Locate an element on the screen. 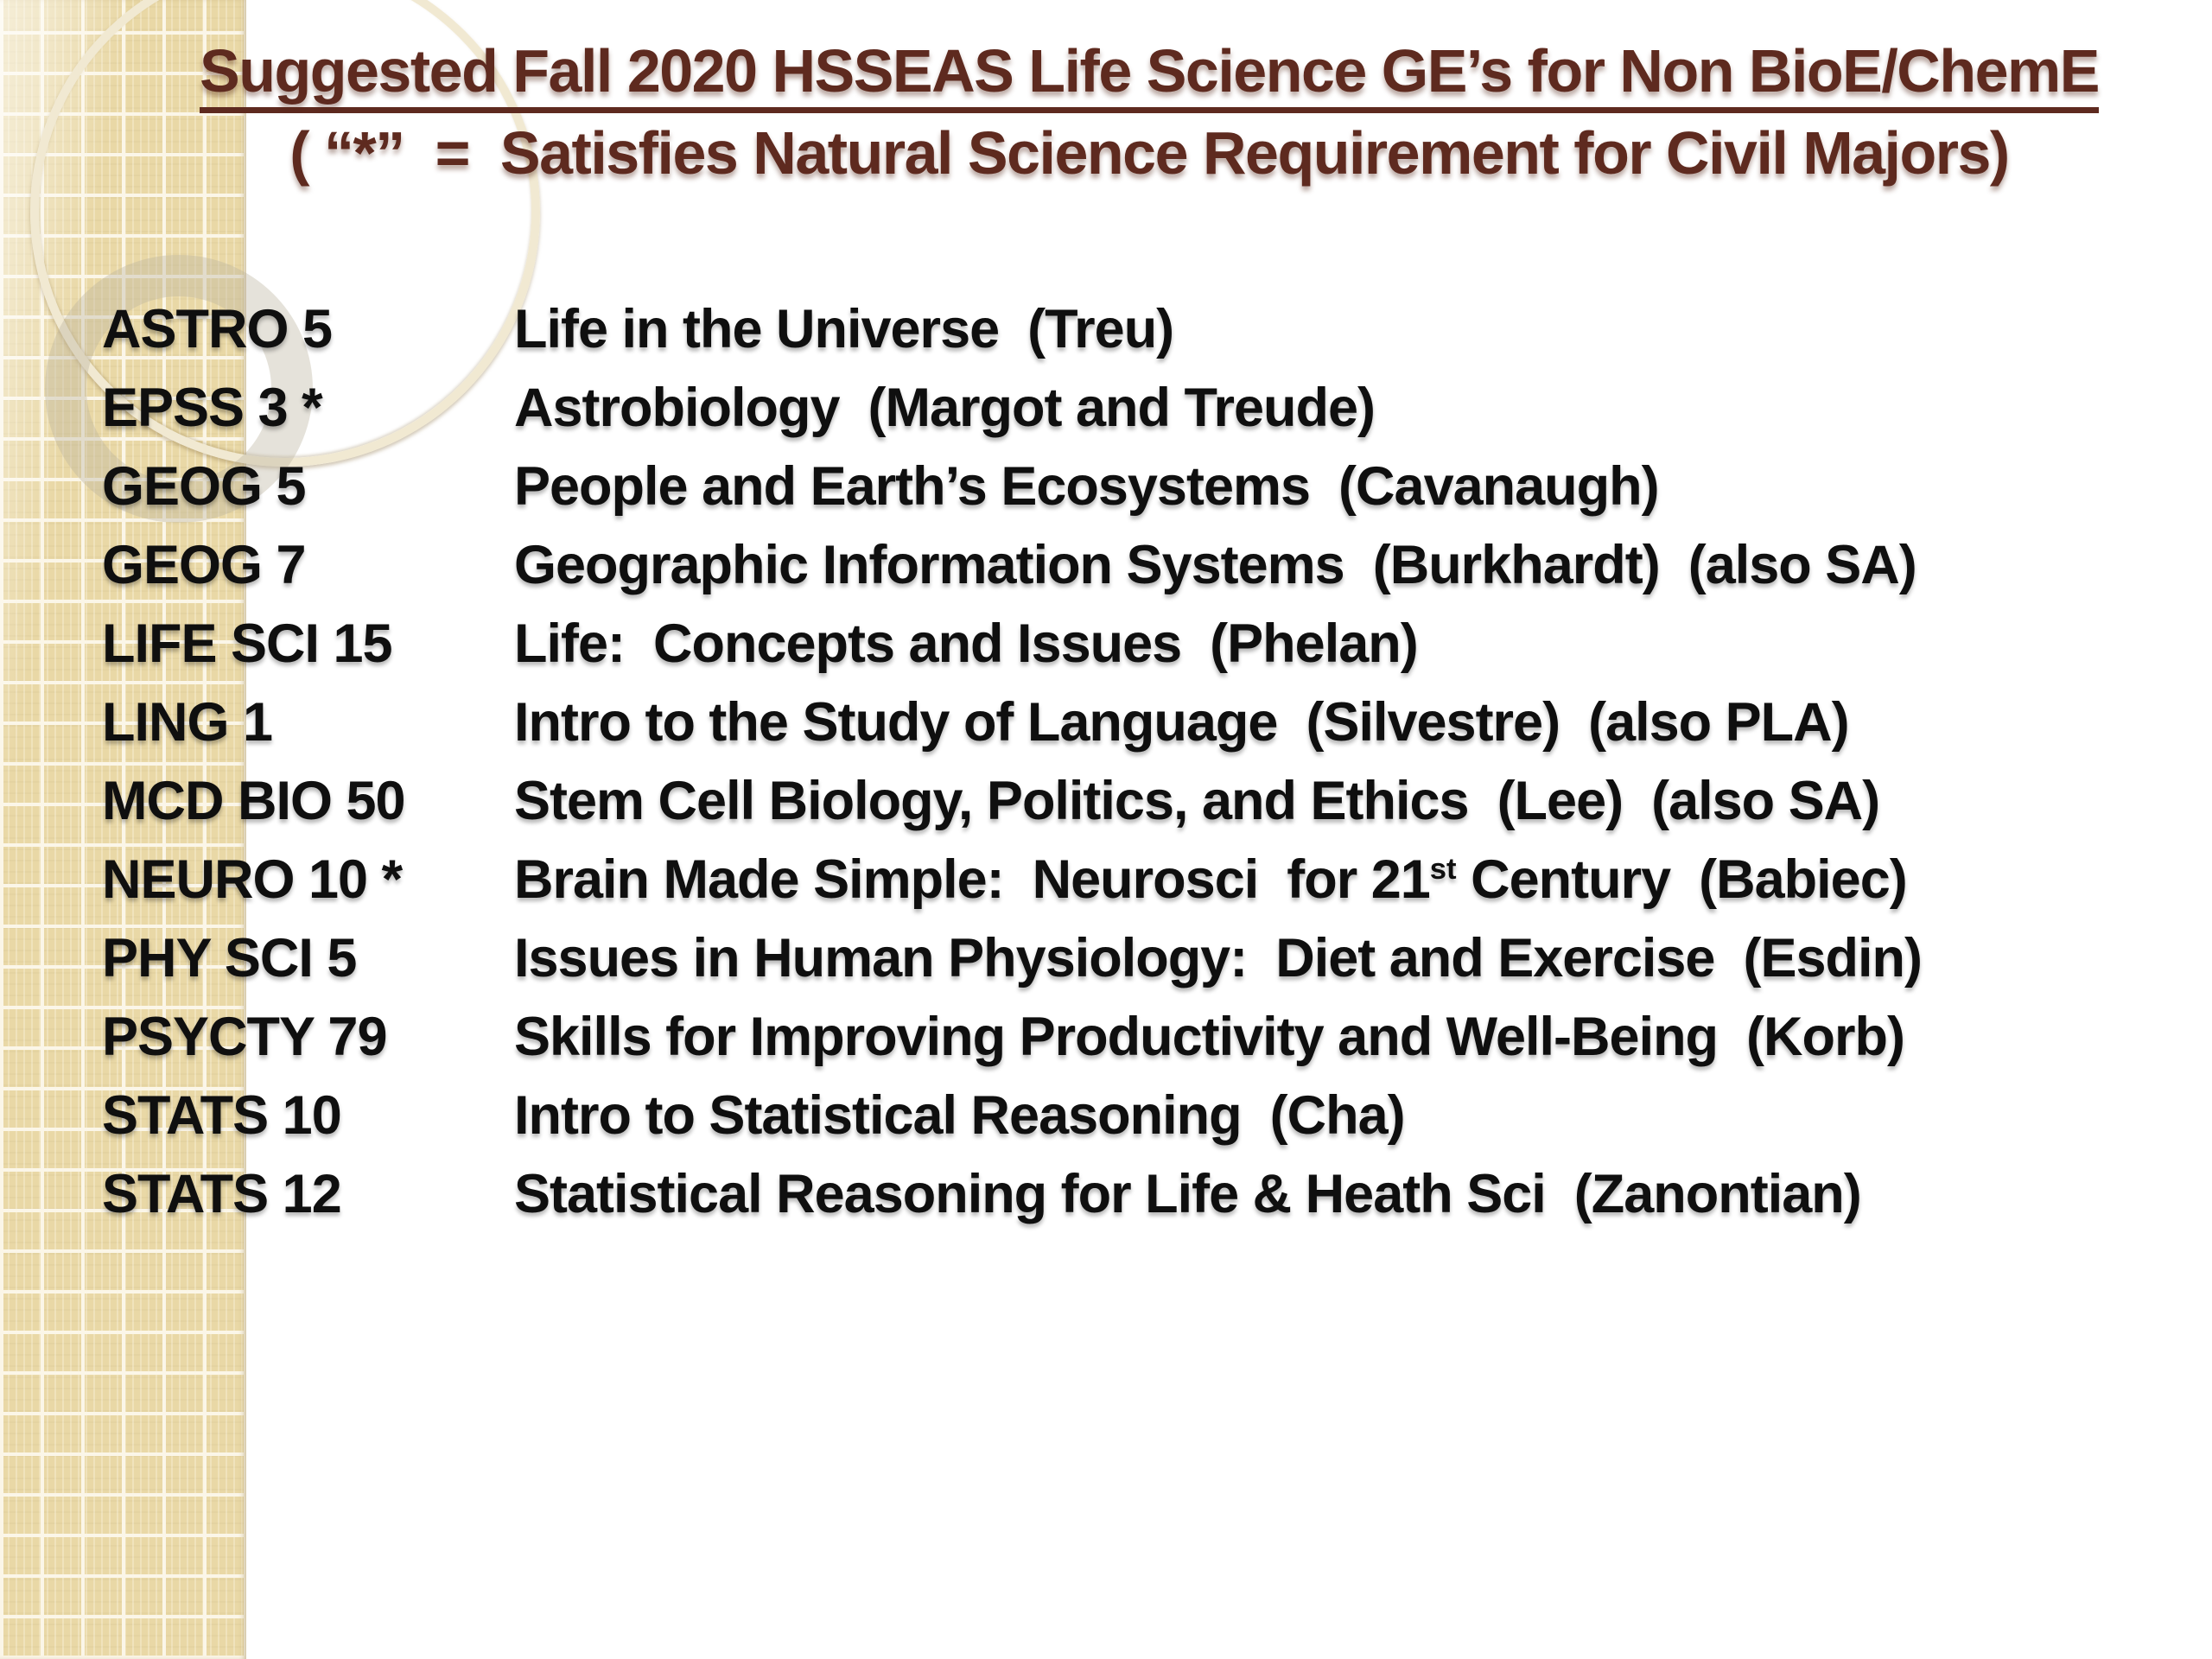 This screenshot has width=2212, height=1659. course-code: EPSS 3 * is located at coordinates (212, 408).